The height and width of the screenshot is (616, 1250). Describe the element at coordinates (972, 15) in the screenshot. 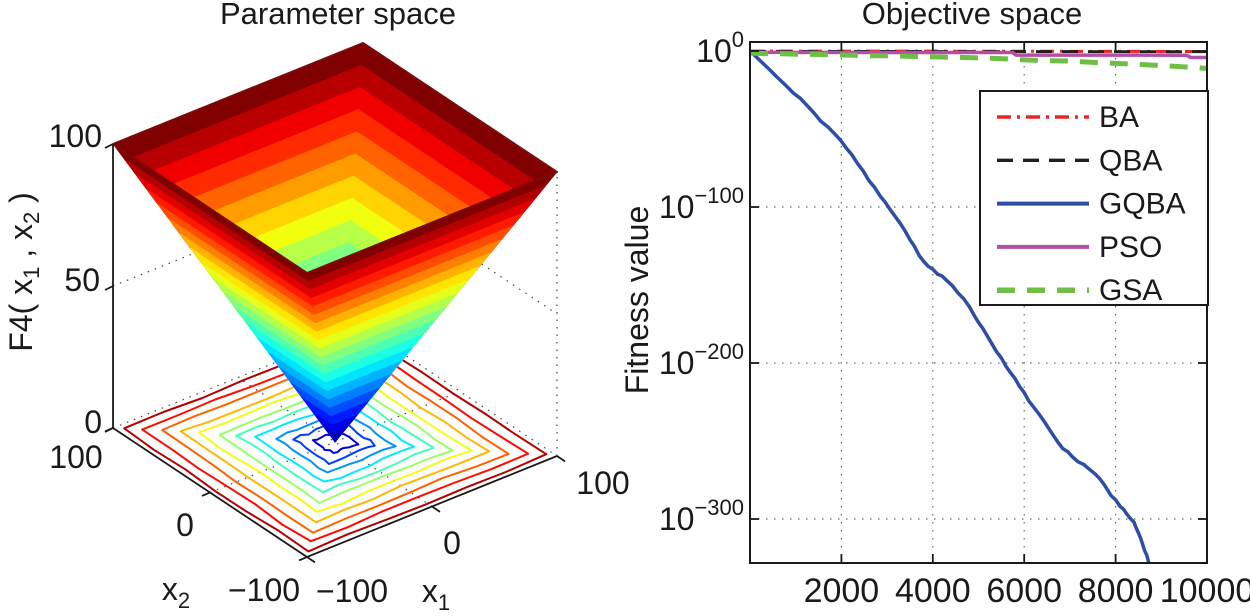

I see `right-plot-title: Objective space` at that location.